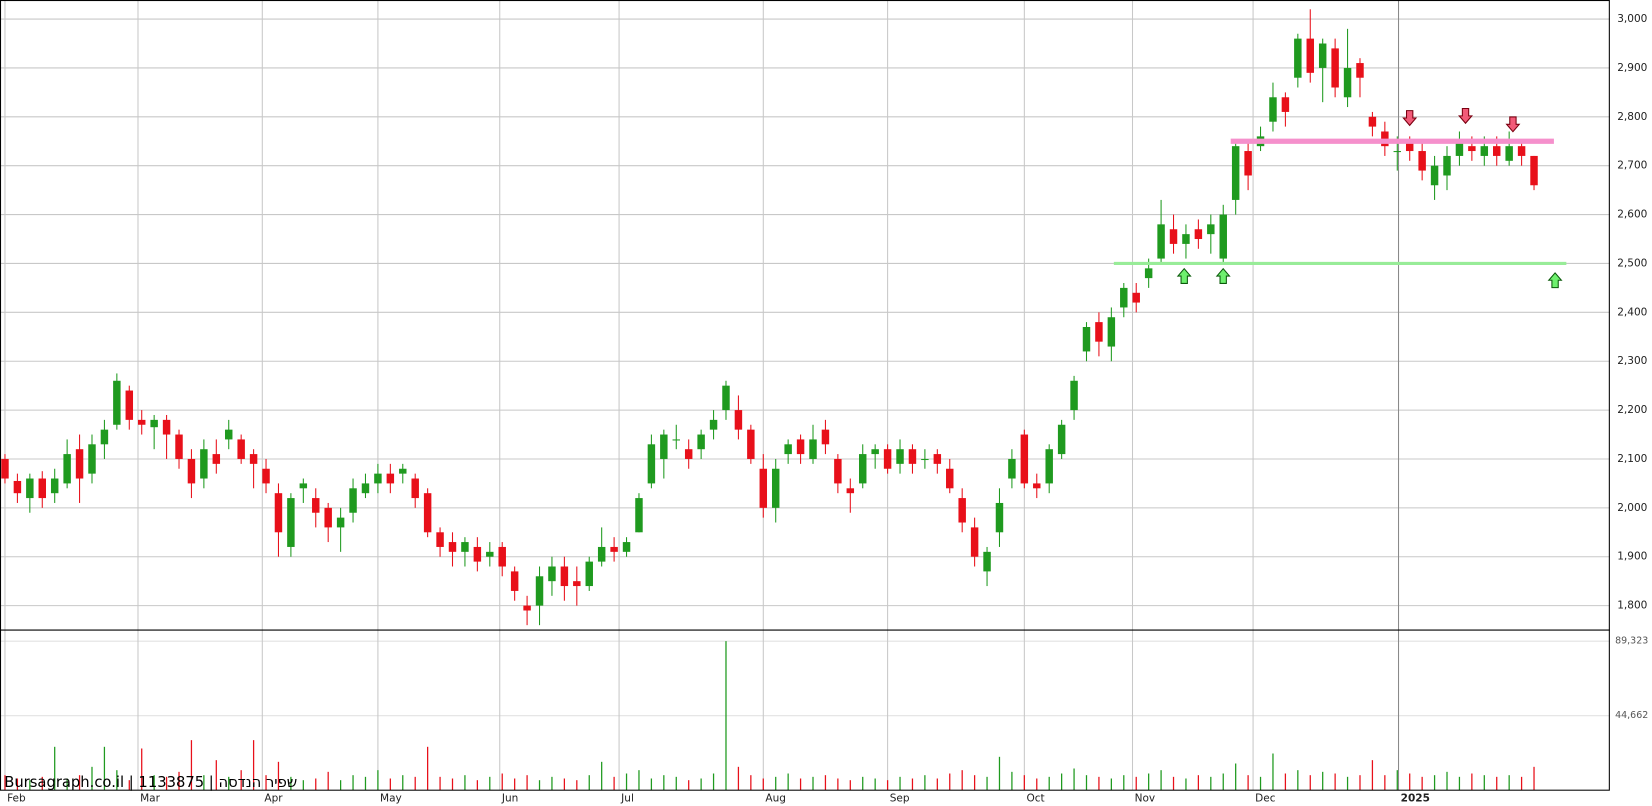  I want to click on x-tick-label: Sep, so click(900, 799).